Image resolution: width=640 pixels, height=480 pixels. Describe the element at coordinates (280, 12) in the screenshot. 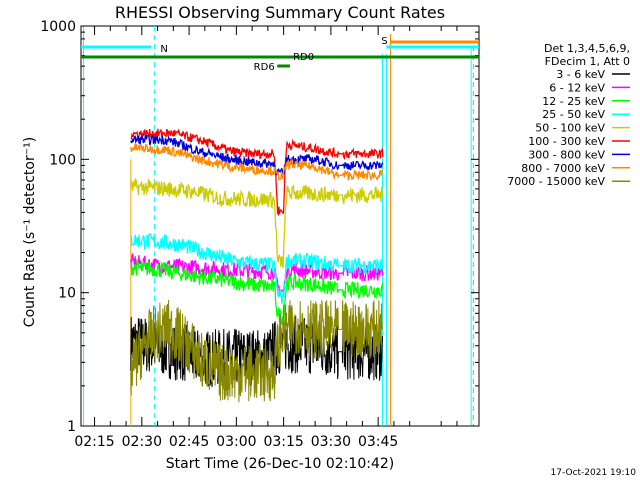

I see `chart-title: RHESSI Observing Summary Count Rates` at that location.